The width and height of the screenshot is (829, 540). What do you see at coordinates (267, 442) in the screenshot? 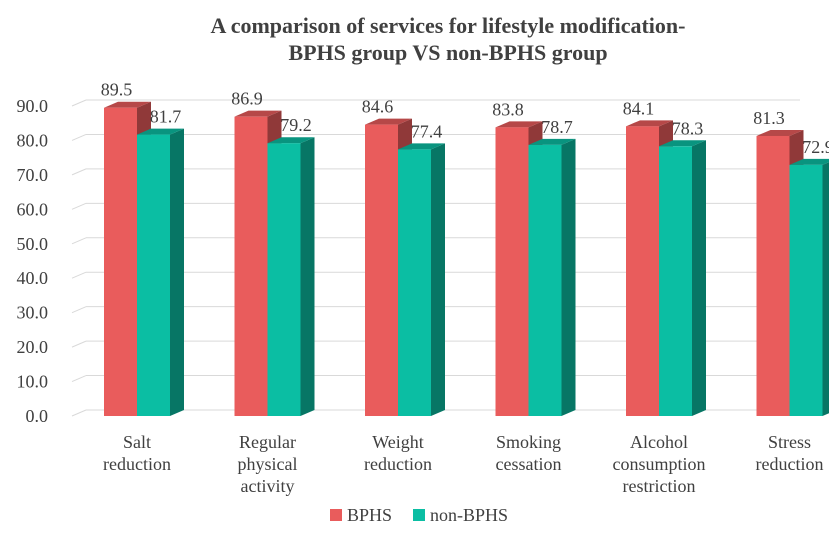
I see `x-tick-label-line: Regular` at bounding box center [267, 442].